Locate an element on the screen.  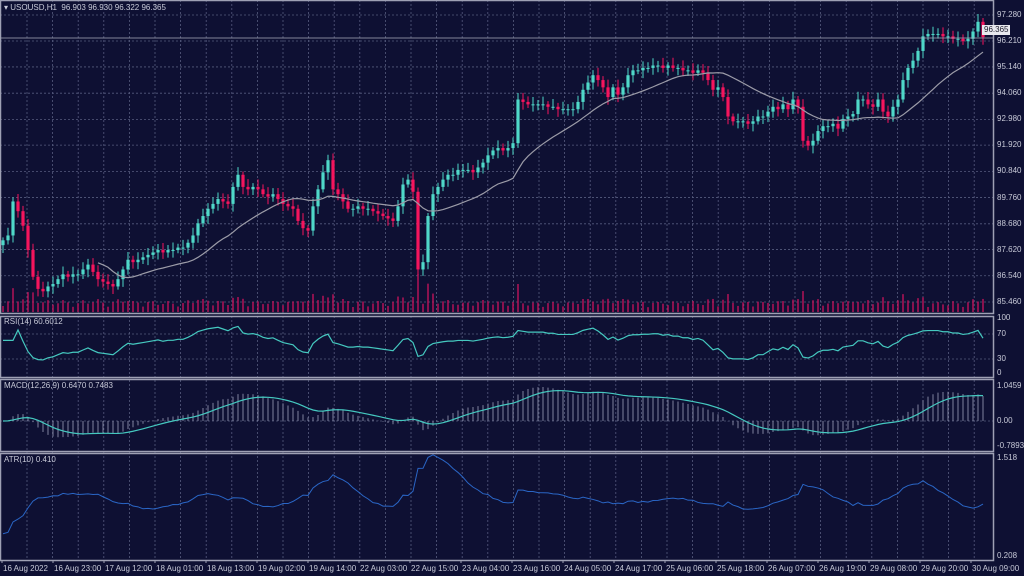
macd-label: MACD(12,26,9) 0.6470 0.7483 is located at coordinates (58, 385).